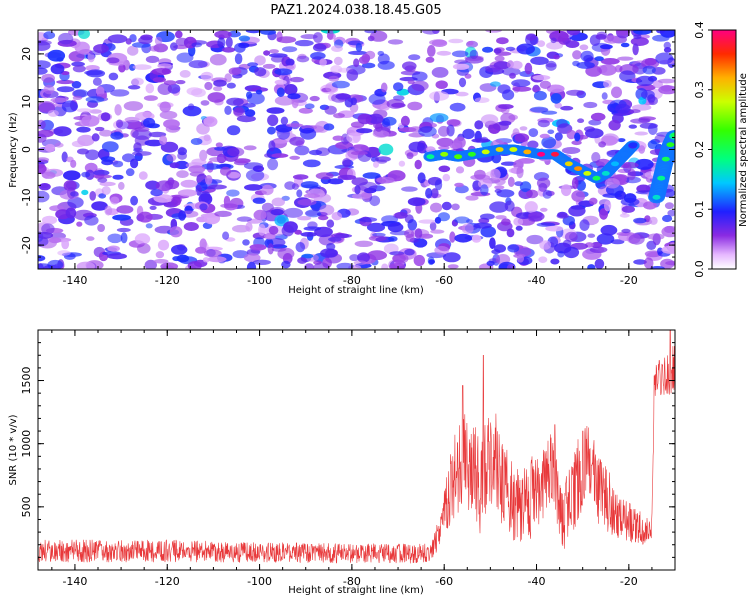 Image resolution: width=750 pixels, height=600 pixels. What do you see at coordinates (26, 197) in the screenshot?
I see `y-tick-label: -10` at bounding box center [26, 197].